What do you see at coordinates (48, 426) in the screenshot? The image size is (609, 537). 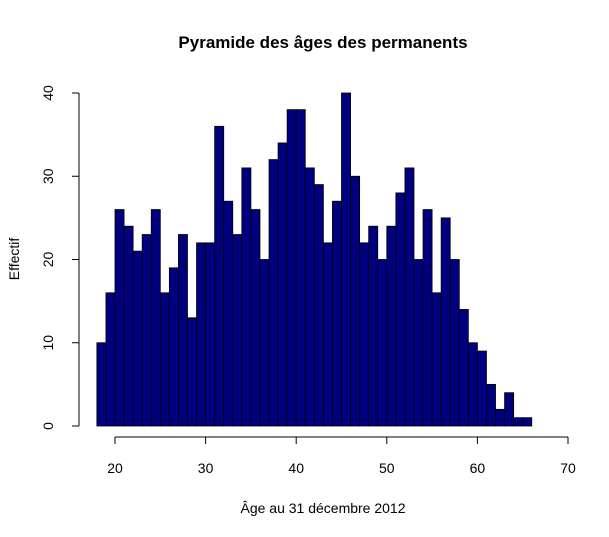 I see `y-tick-label: 0` at bounding box center [48, 426].